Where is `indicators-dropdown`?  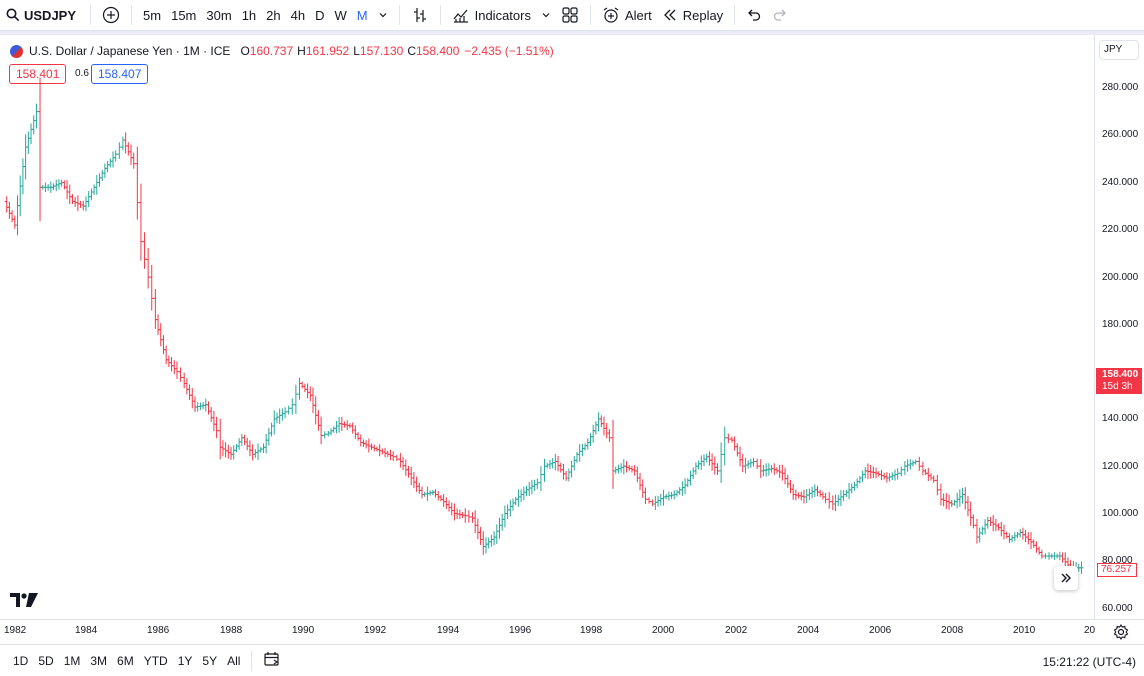
indicators-dropdown is located at coordinates (546, 15).